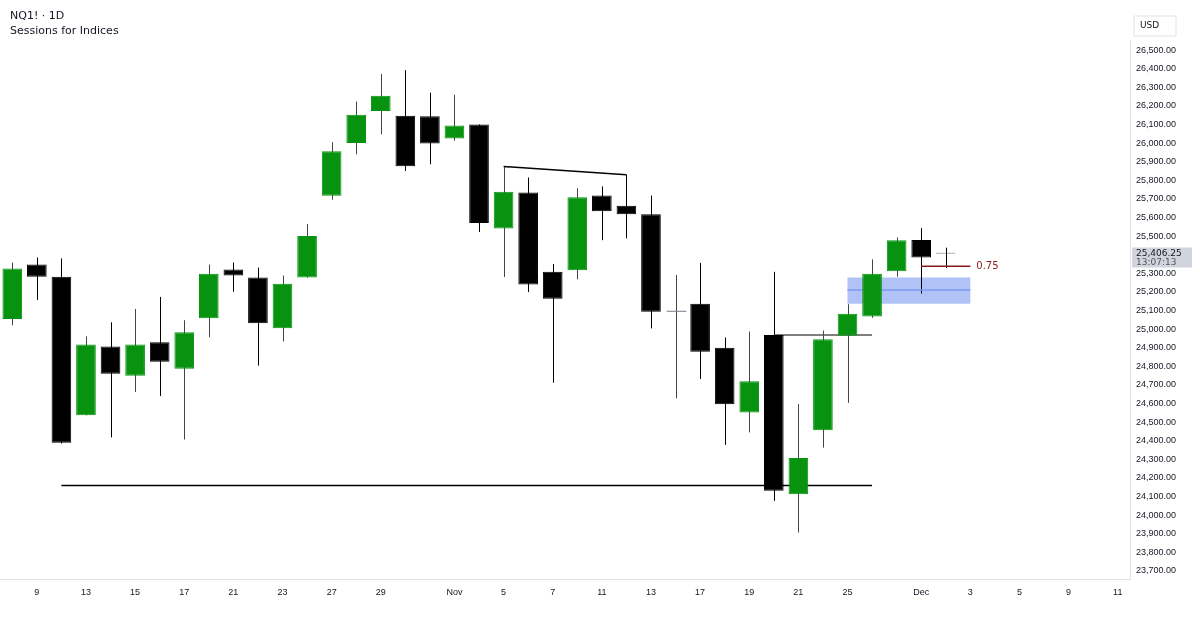  I want to click on y-tick-label: 24,600.00, so click(1156, 403).